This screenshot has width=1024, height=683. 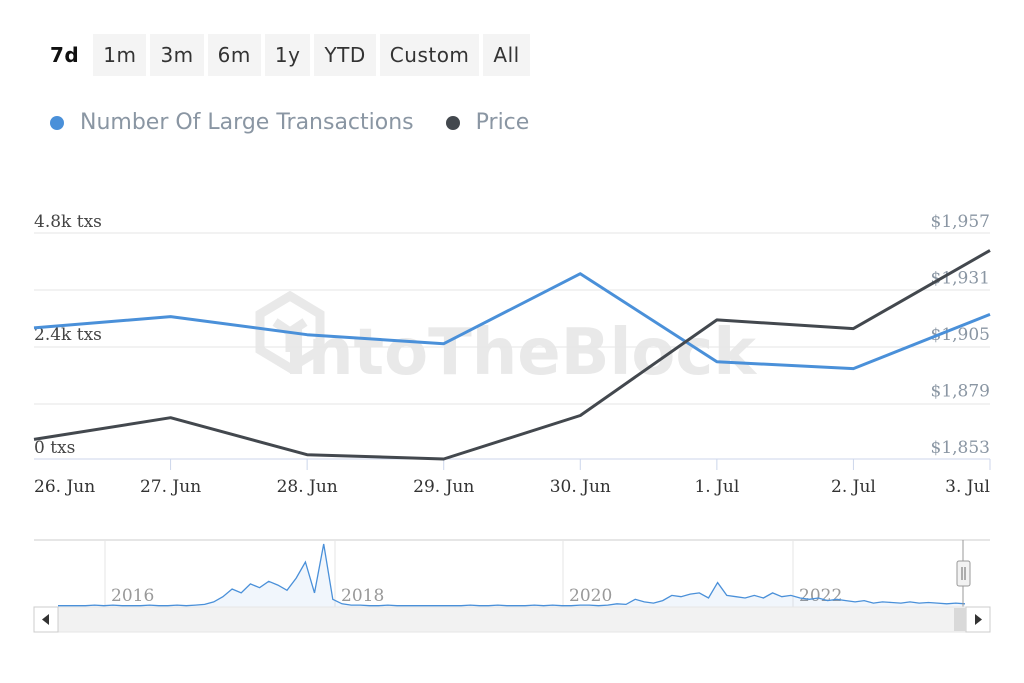 What do you see at coordinates (132, 596) in the screenshot?
I see `navigator-tick-label: 2016` at bounding box center [132, 596].